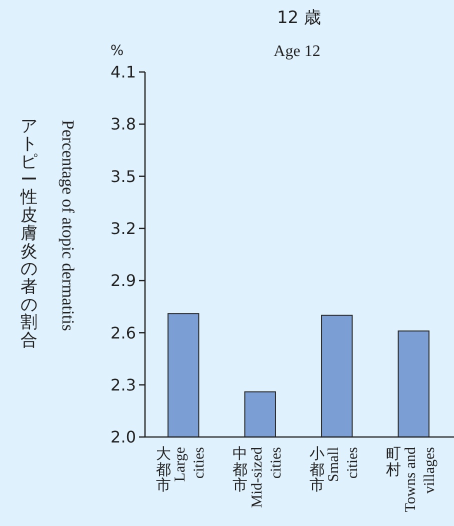 The height and width of the screenshot is (526, 454). Describe the element at coordinates (123, 176) in the screenshot. I see `y-tick-label: 3.5` at that location.